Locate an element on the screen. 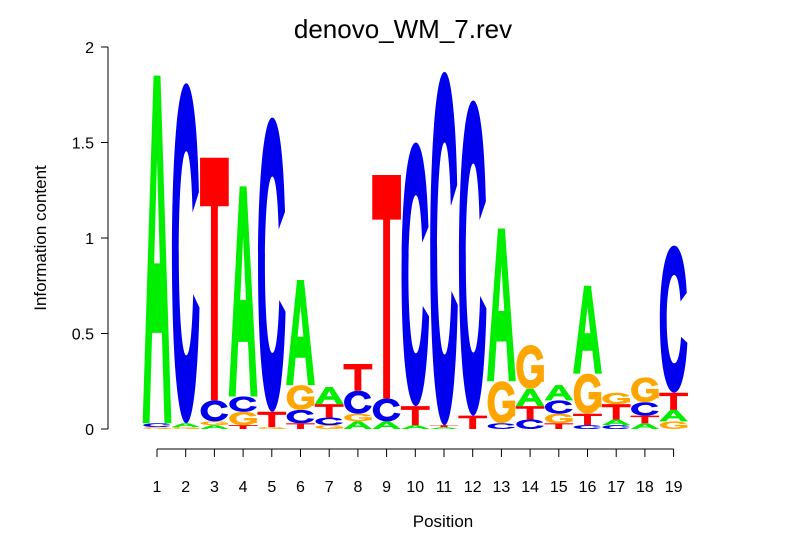 The width and height of the screenshot is (806, 559). x-tick-label: 18 is located at coordinates (645, 487).